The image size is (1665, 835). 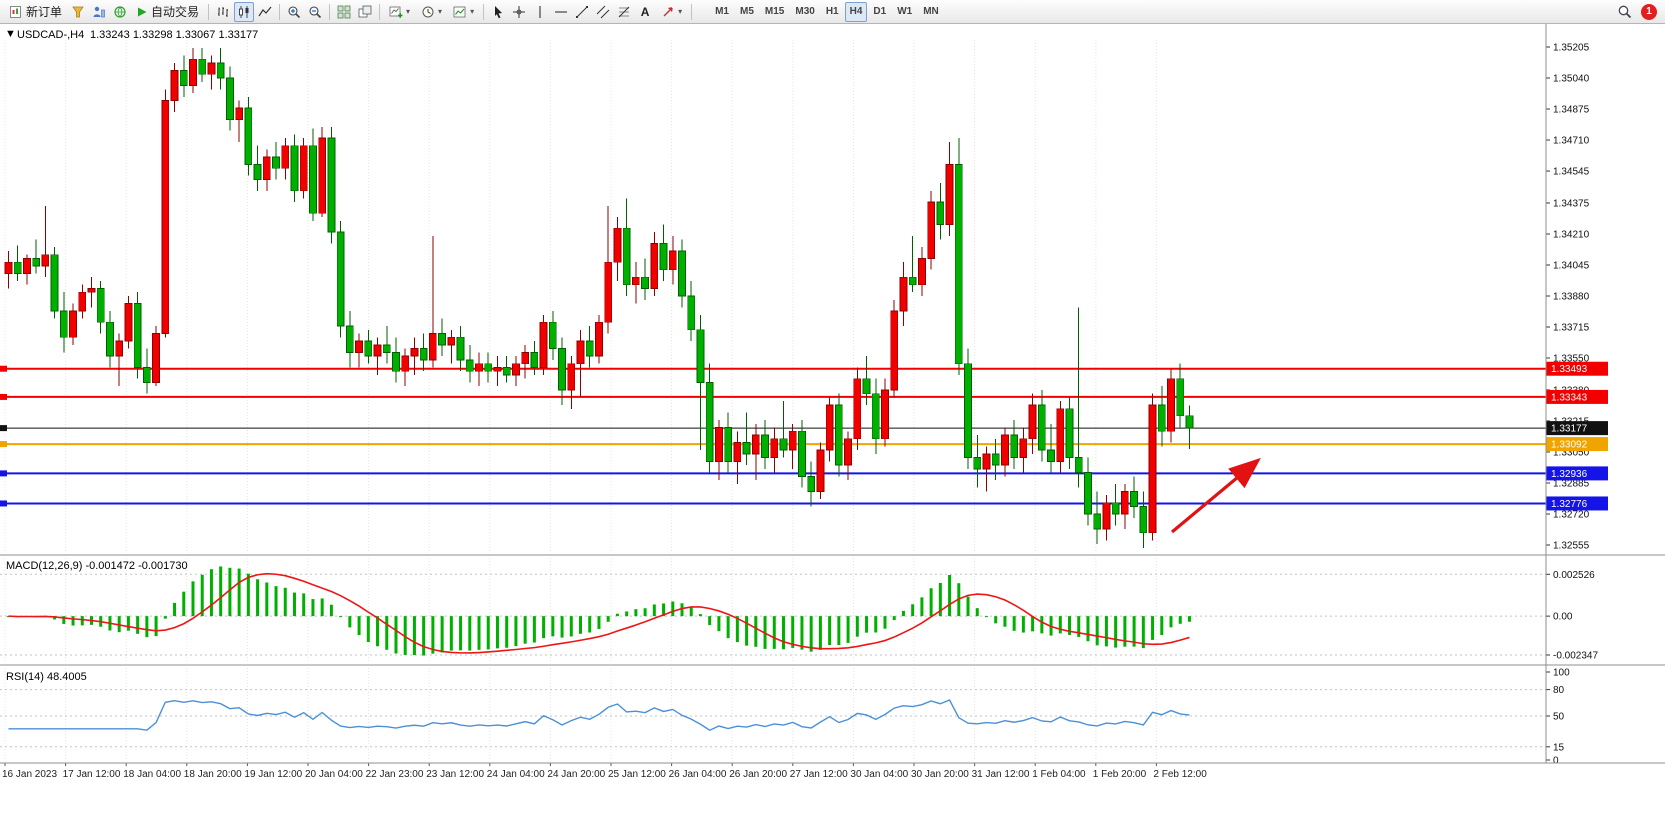 I want to click on bar-chart-button, so click(x=223, y=12).